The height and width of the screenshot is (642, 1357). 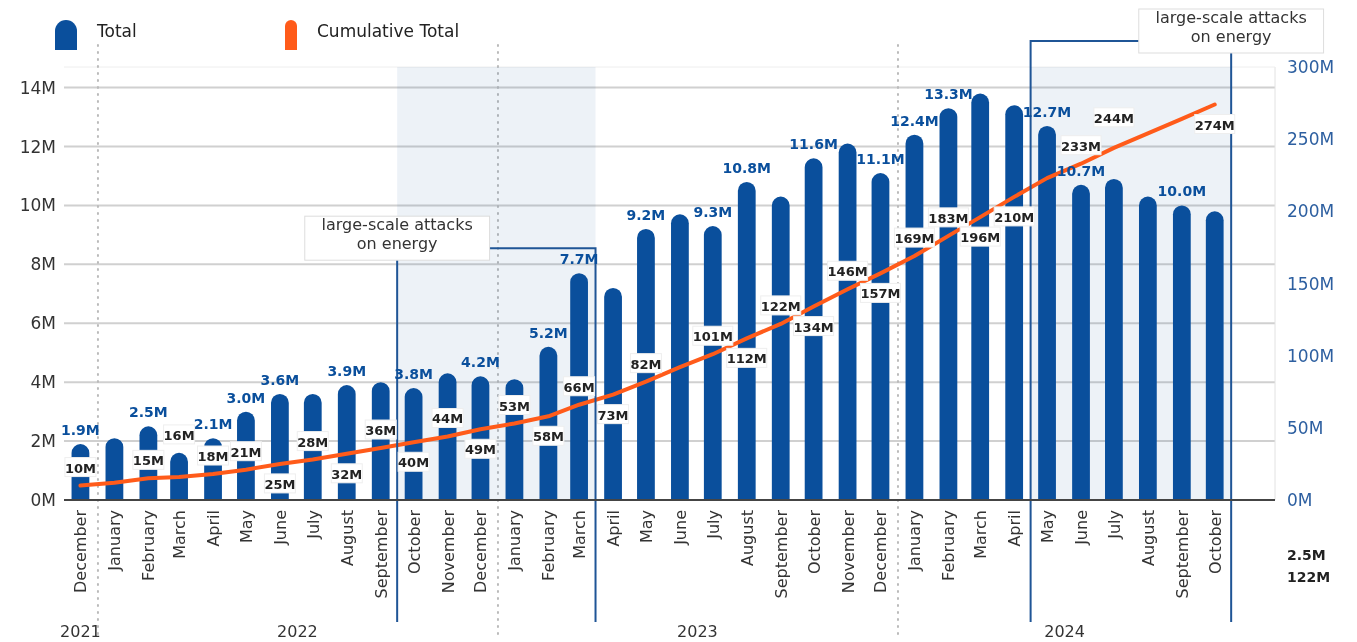 What do you see at coordinates (37, 205) in the screenshot?
I see `y-tick-label: 10M` at bounding box center [37, 205].